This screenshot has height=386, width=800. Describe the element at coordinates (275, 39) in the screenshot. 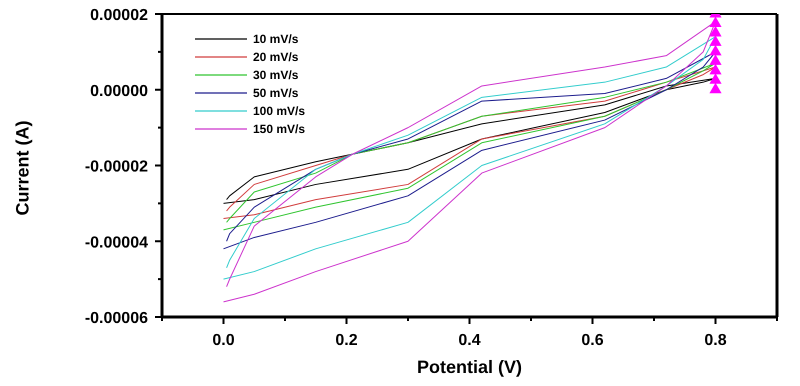

I see `legend-label: 10 mV/s` at that location.